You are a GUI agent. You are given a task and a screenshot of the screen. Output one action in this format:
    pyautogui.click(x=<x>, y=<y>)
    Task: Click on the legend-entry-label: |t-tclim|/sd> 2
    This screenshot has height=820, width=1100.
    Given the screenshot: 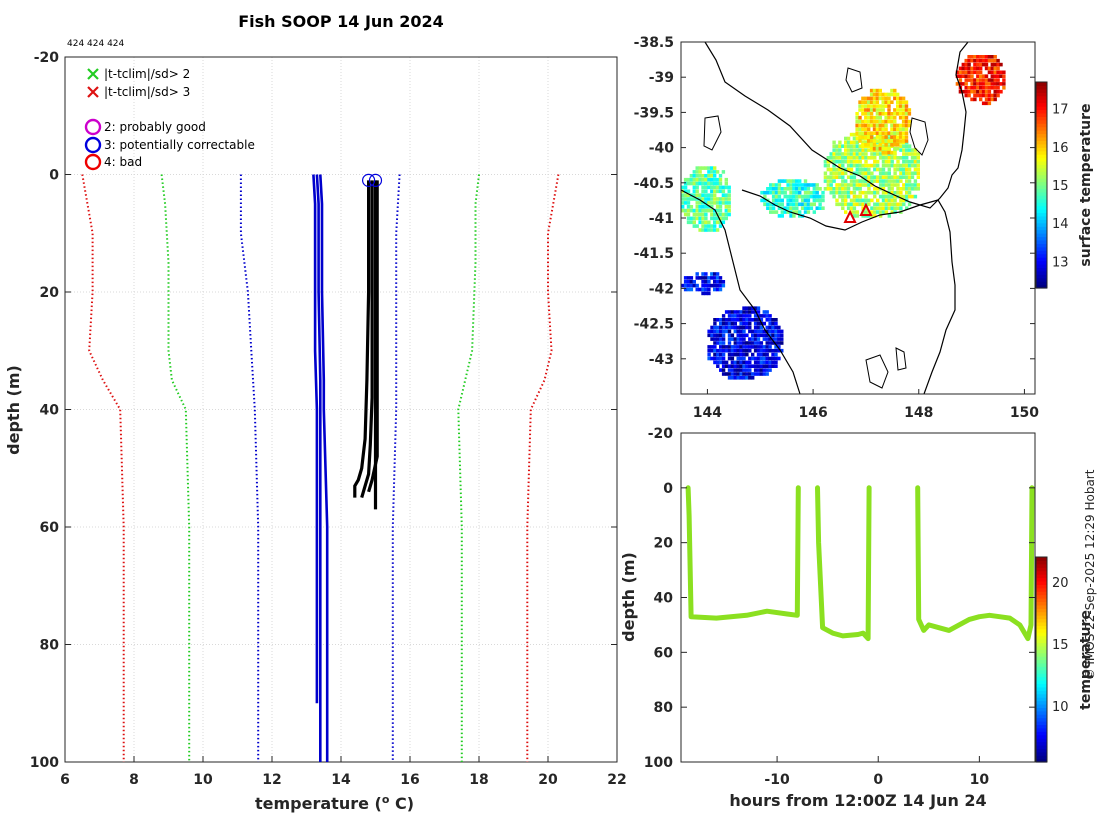 What is the action you would take?
    pyautogui.click(x=147, y=74)
    